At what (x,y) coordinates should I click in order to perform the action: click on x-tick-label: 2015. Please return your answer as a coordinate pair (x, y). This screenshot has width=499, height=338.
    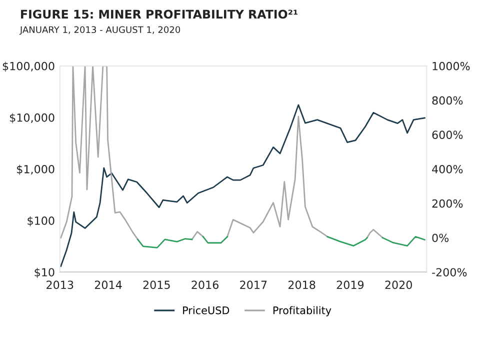
    Looking at the image, I should click on (156, 285).